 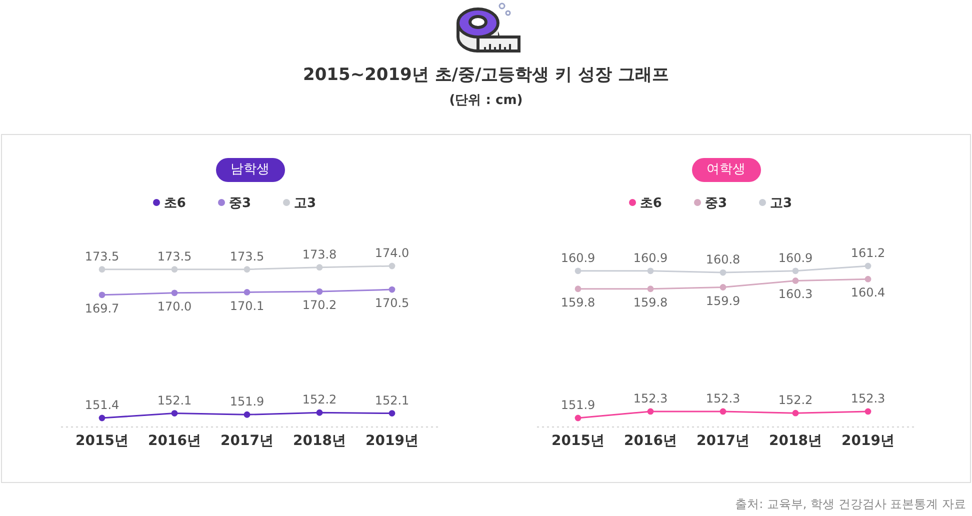 I want to click on data-label: 170.2, so click(x=319, y=305).